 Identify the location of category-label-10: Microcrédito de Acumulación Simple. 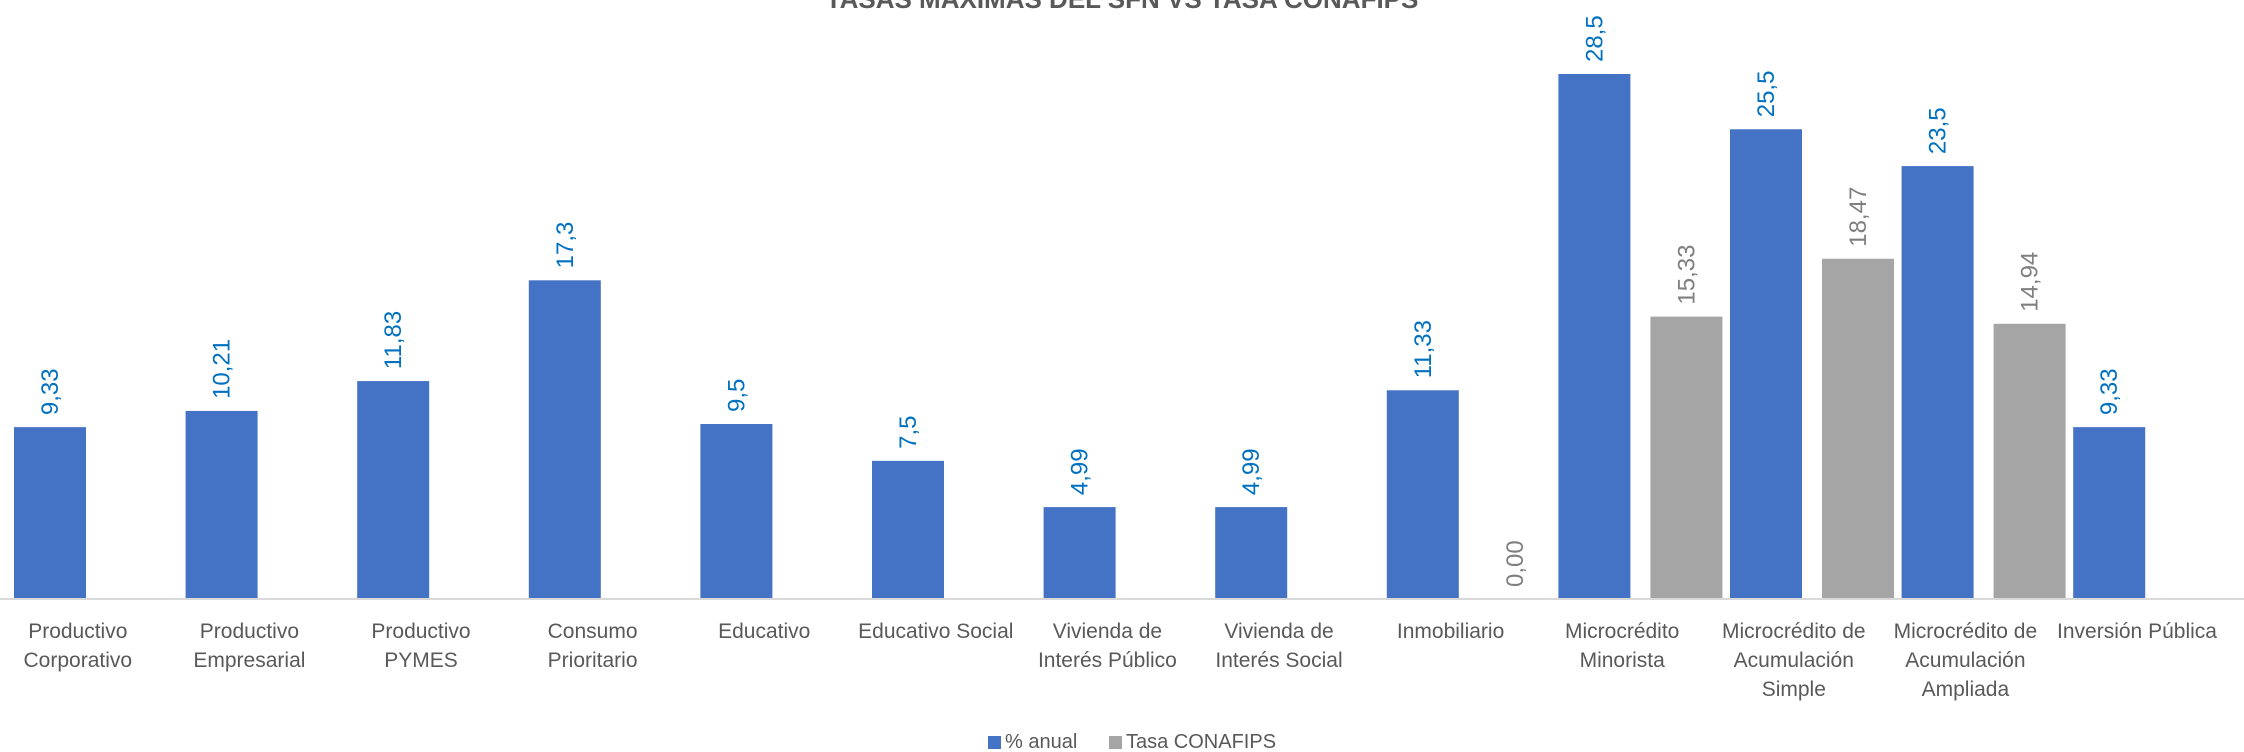
(1794, 660).